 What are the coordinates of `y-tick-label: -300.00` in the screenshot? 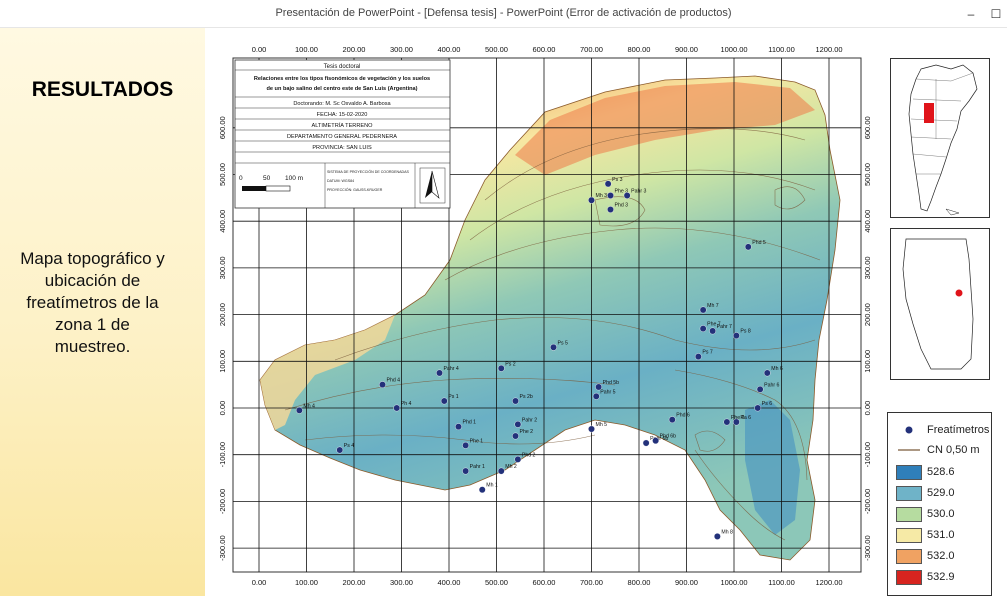 It's located at (222, 547).